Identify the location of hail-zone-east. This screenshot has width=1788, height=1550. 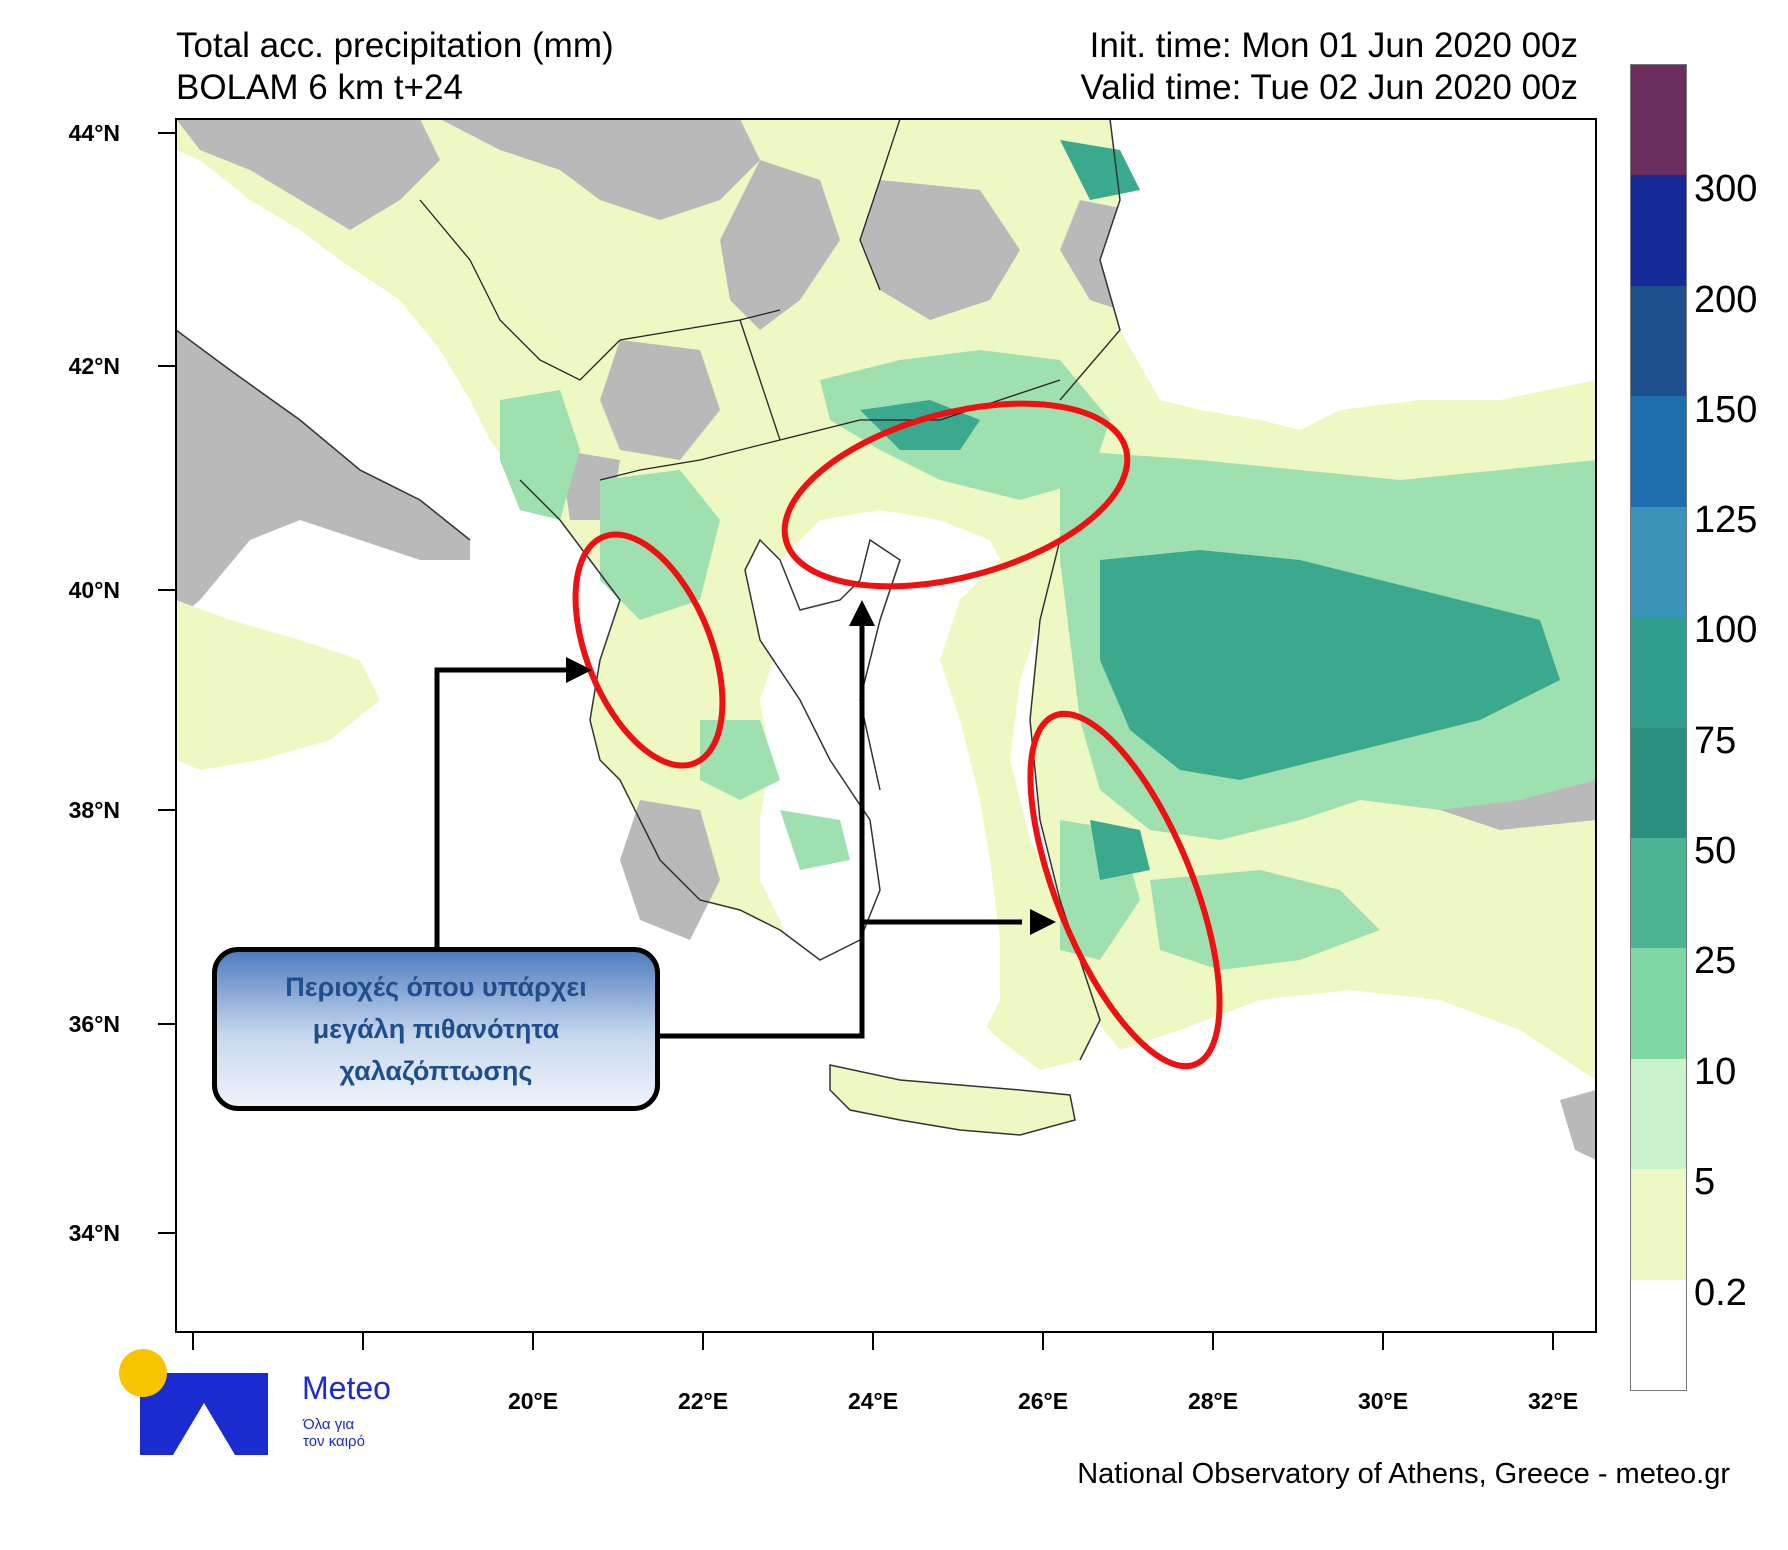
(1125, 890).